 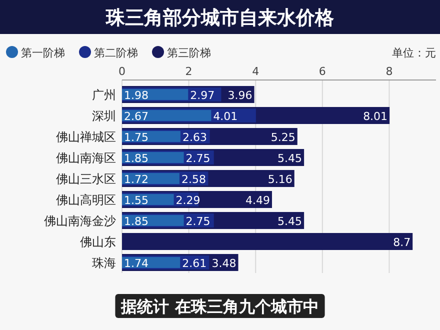 What do you see at coordinates (220, 18) in the screenshot?
I see `chart-title: 珠三角部分城市自来水价格` at bounding box center [220, 18].